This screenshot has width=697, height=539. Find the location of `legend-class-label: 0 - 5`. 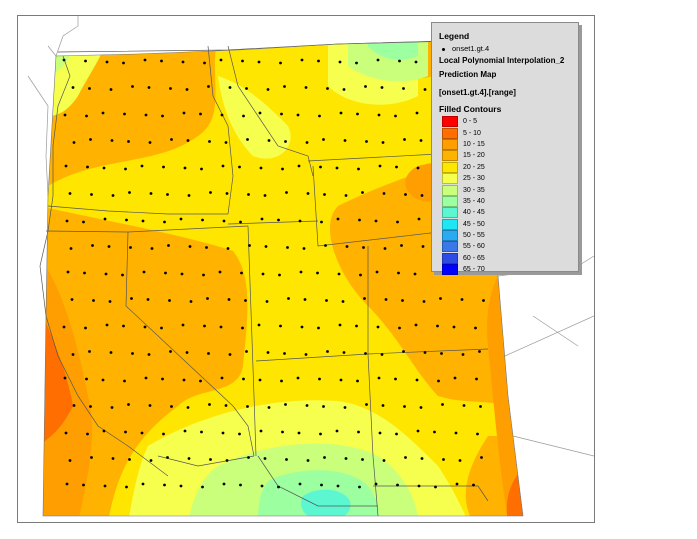

legend-class-label: 0 - 5 is located at coordinates (470, 122).